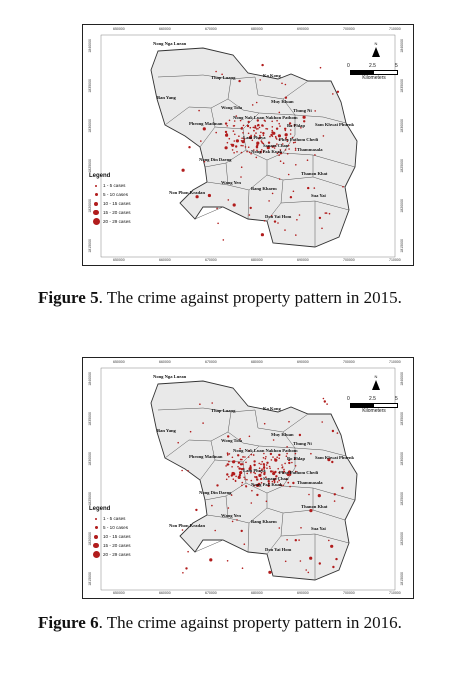 This screenshot has width=473, height=673. Describe the element at coordinates (215, 492) in the screenshot. I see `place-label: Nong Din Daeng` at that location.